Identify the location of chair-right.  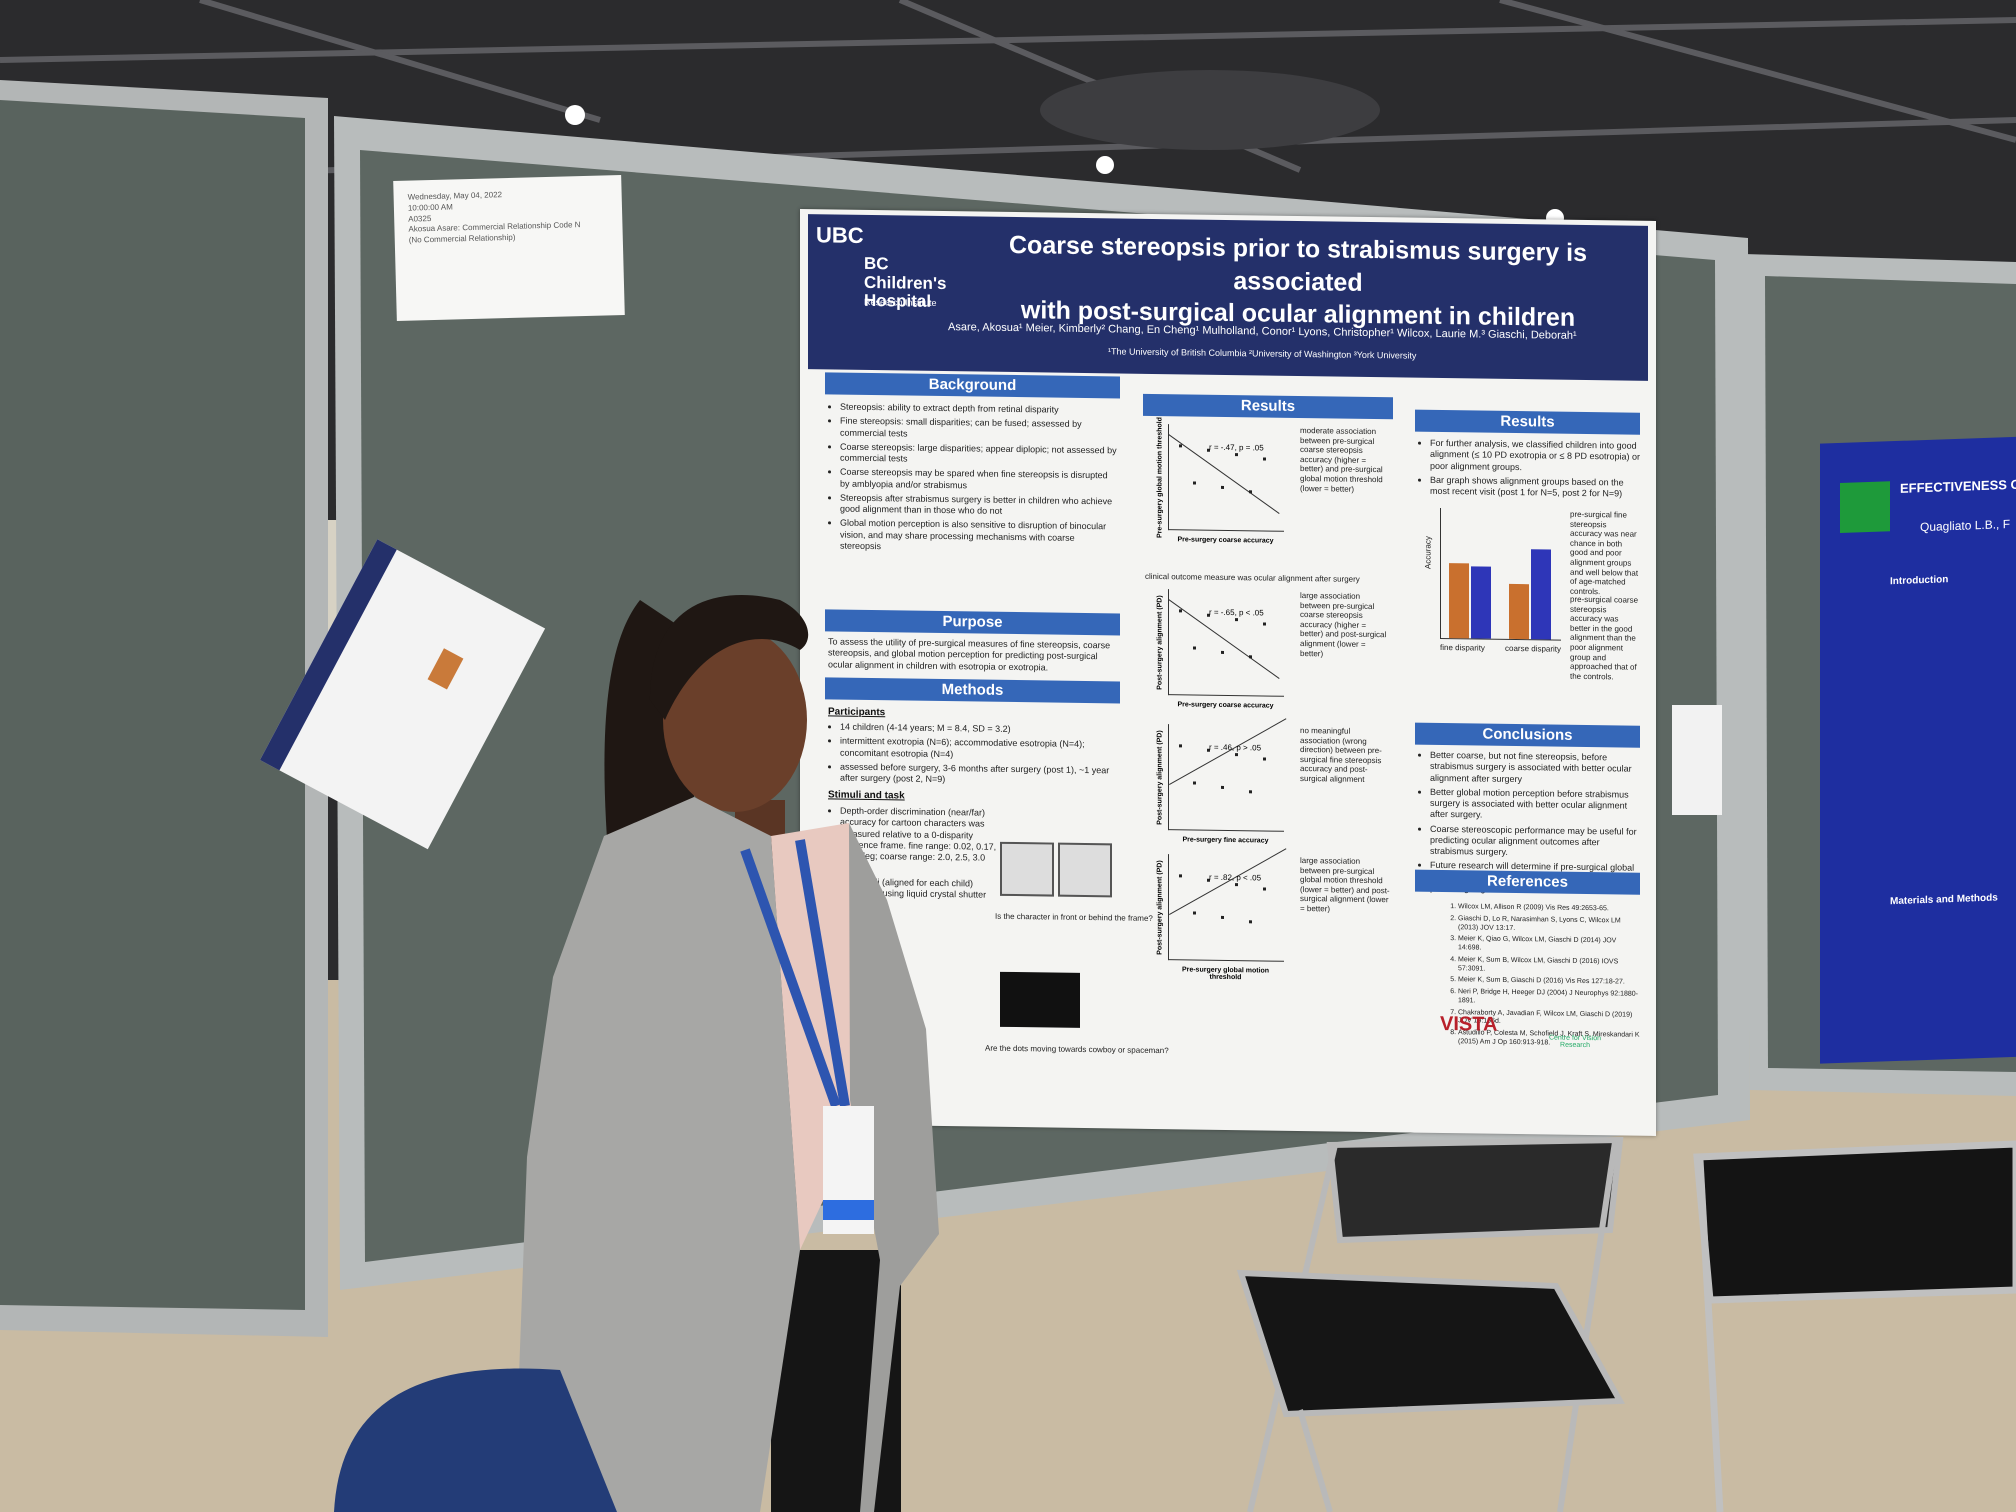
(1854, 1326).